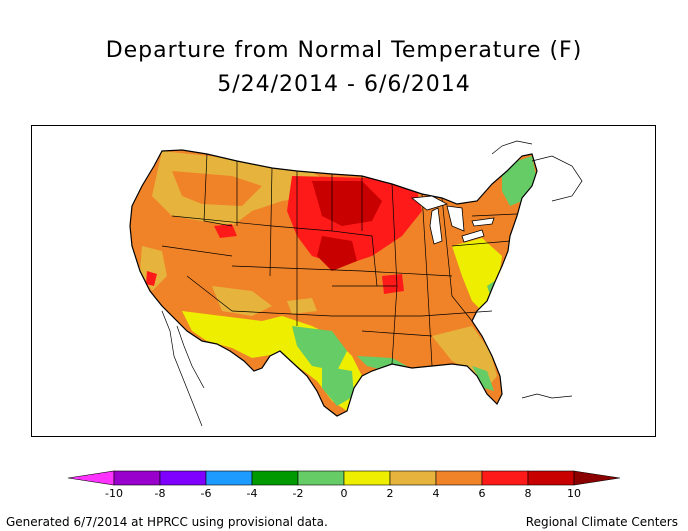 The image size is (688, 531). Describe the element at coordinates (482, 493) in the screenshot. I see `legend-tick-label: 6` at that location.